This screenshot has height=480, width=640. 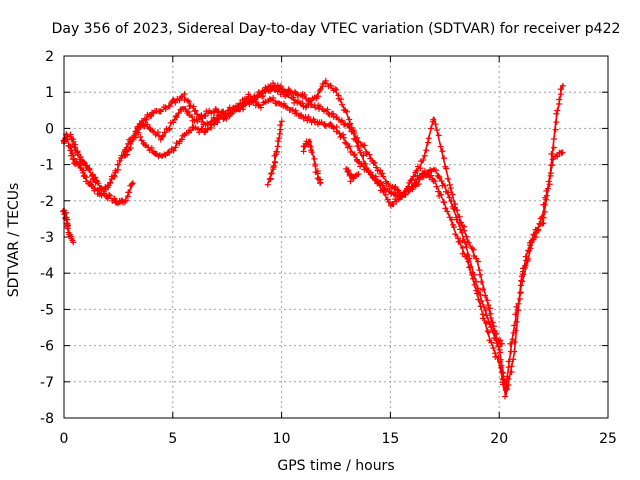 What do you see at coordinates (608, 439) in the screenshot?
I see `x-tick-label: 25` at bounding box center [608, 439].